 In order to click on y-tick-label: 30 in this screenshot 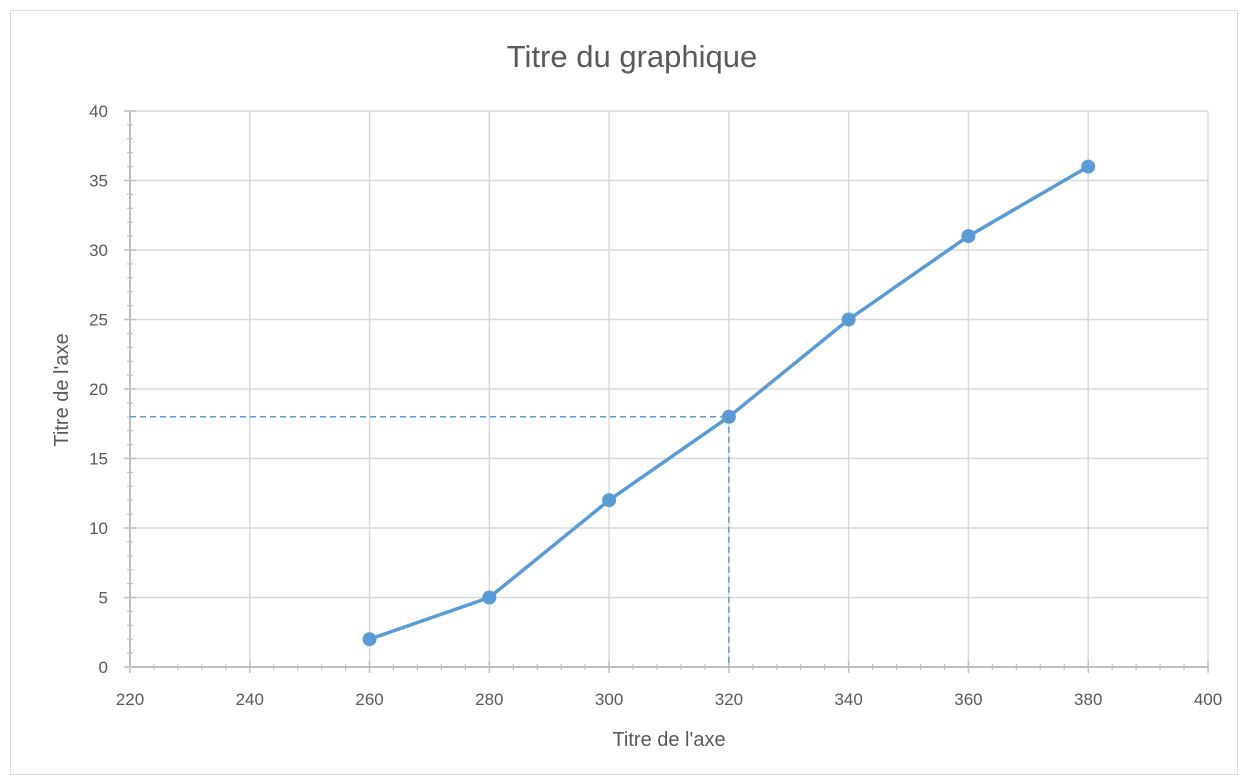, I will do `click(98, 250)`.